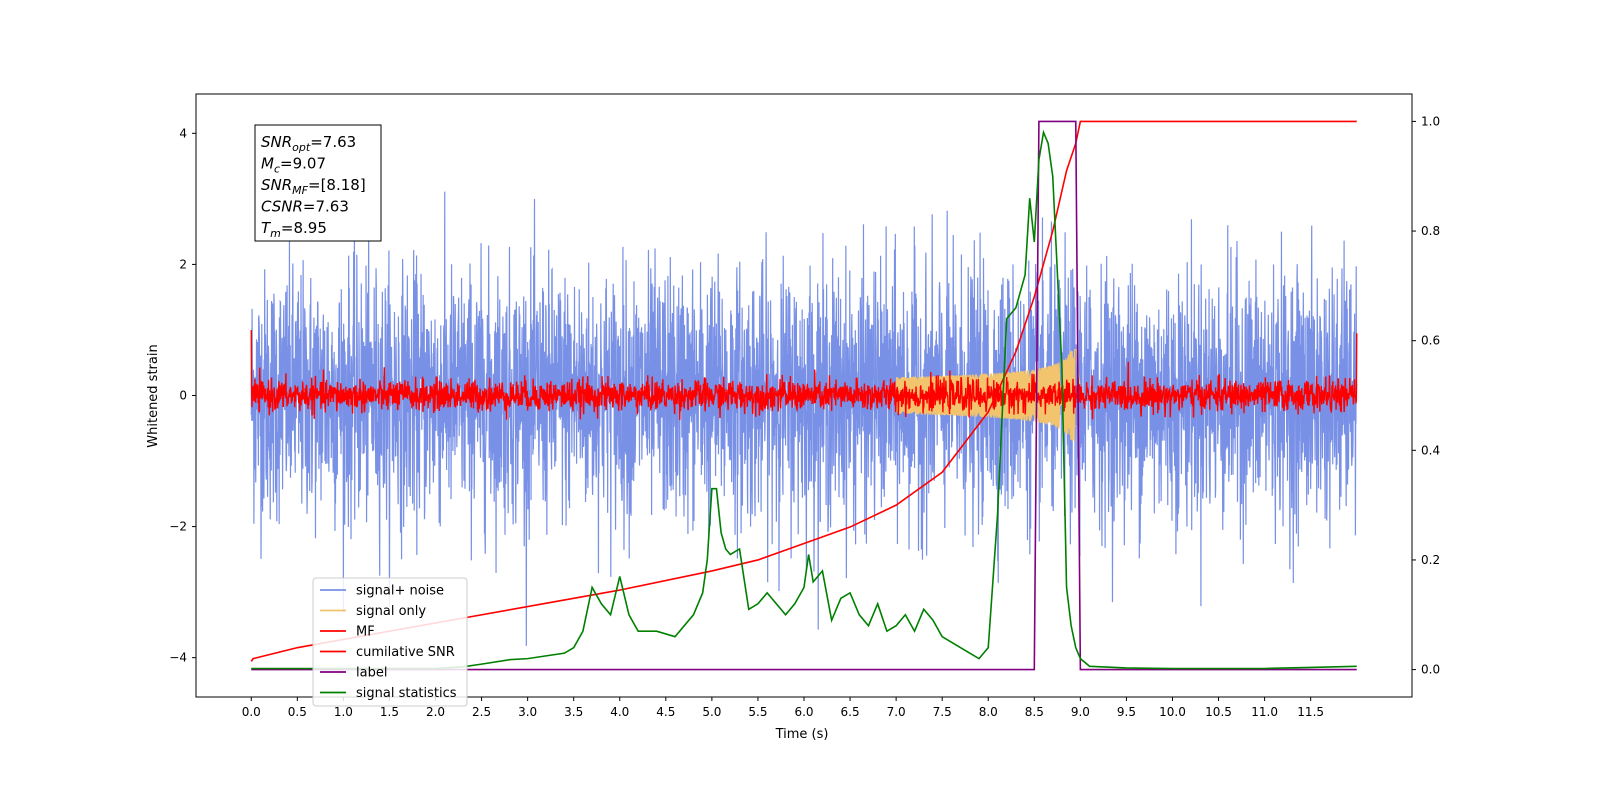  I want to click on x-tick-label: 2.0, so click(435, 712).